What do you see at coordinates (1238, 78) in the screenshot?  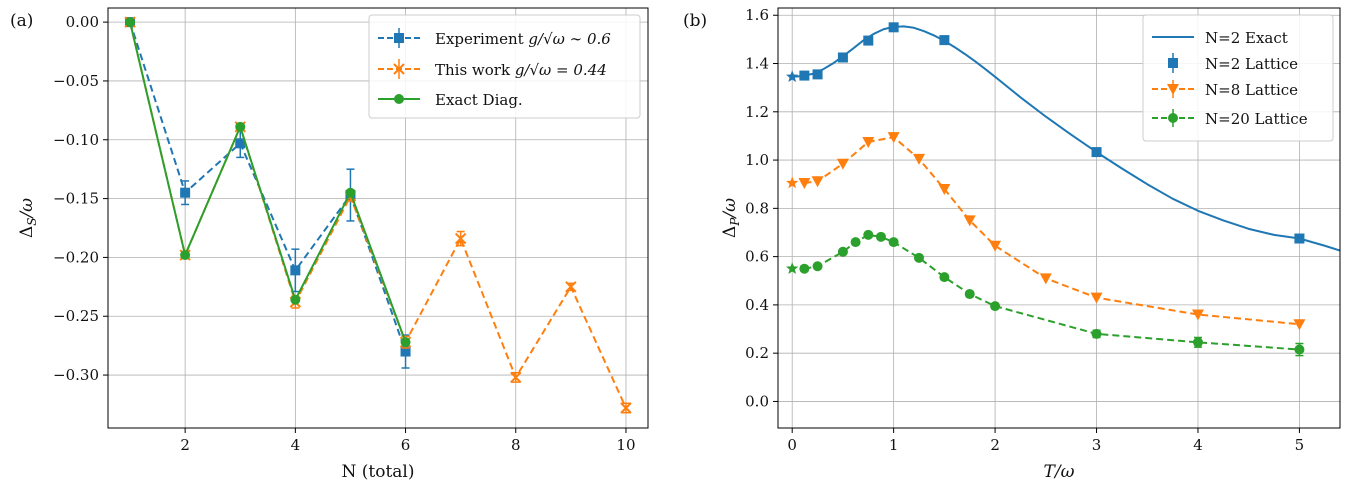 I see `legend-box-b` at bounding box center [1238, 78].